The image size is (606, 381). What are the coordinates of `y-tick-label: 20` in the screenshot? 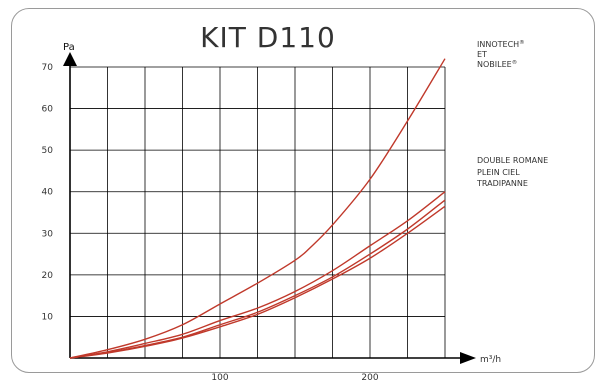 It's located at (48, 276).